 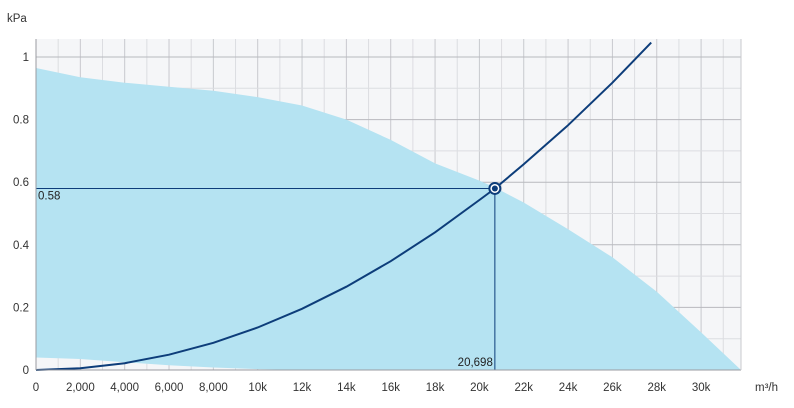 What do you see at coordinates (656, 388) in the screenshot?
I see `x-tick-label: 28k` at bounding box center [656, 388].